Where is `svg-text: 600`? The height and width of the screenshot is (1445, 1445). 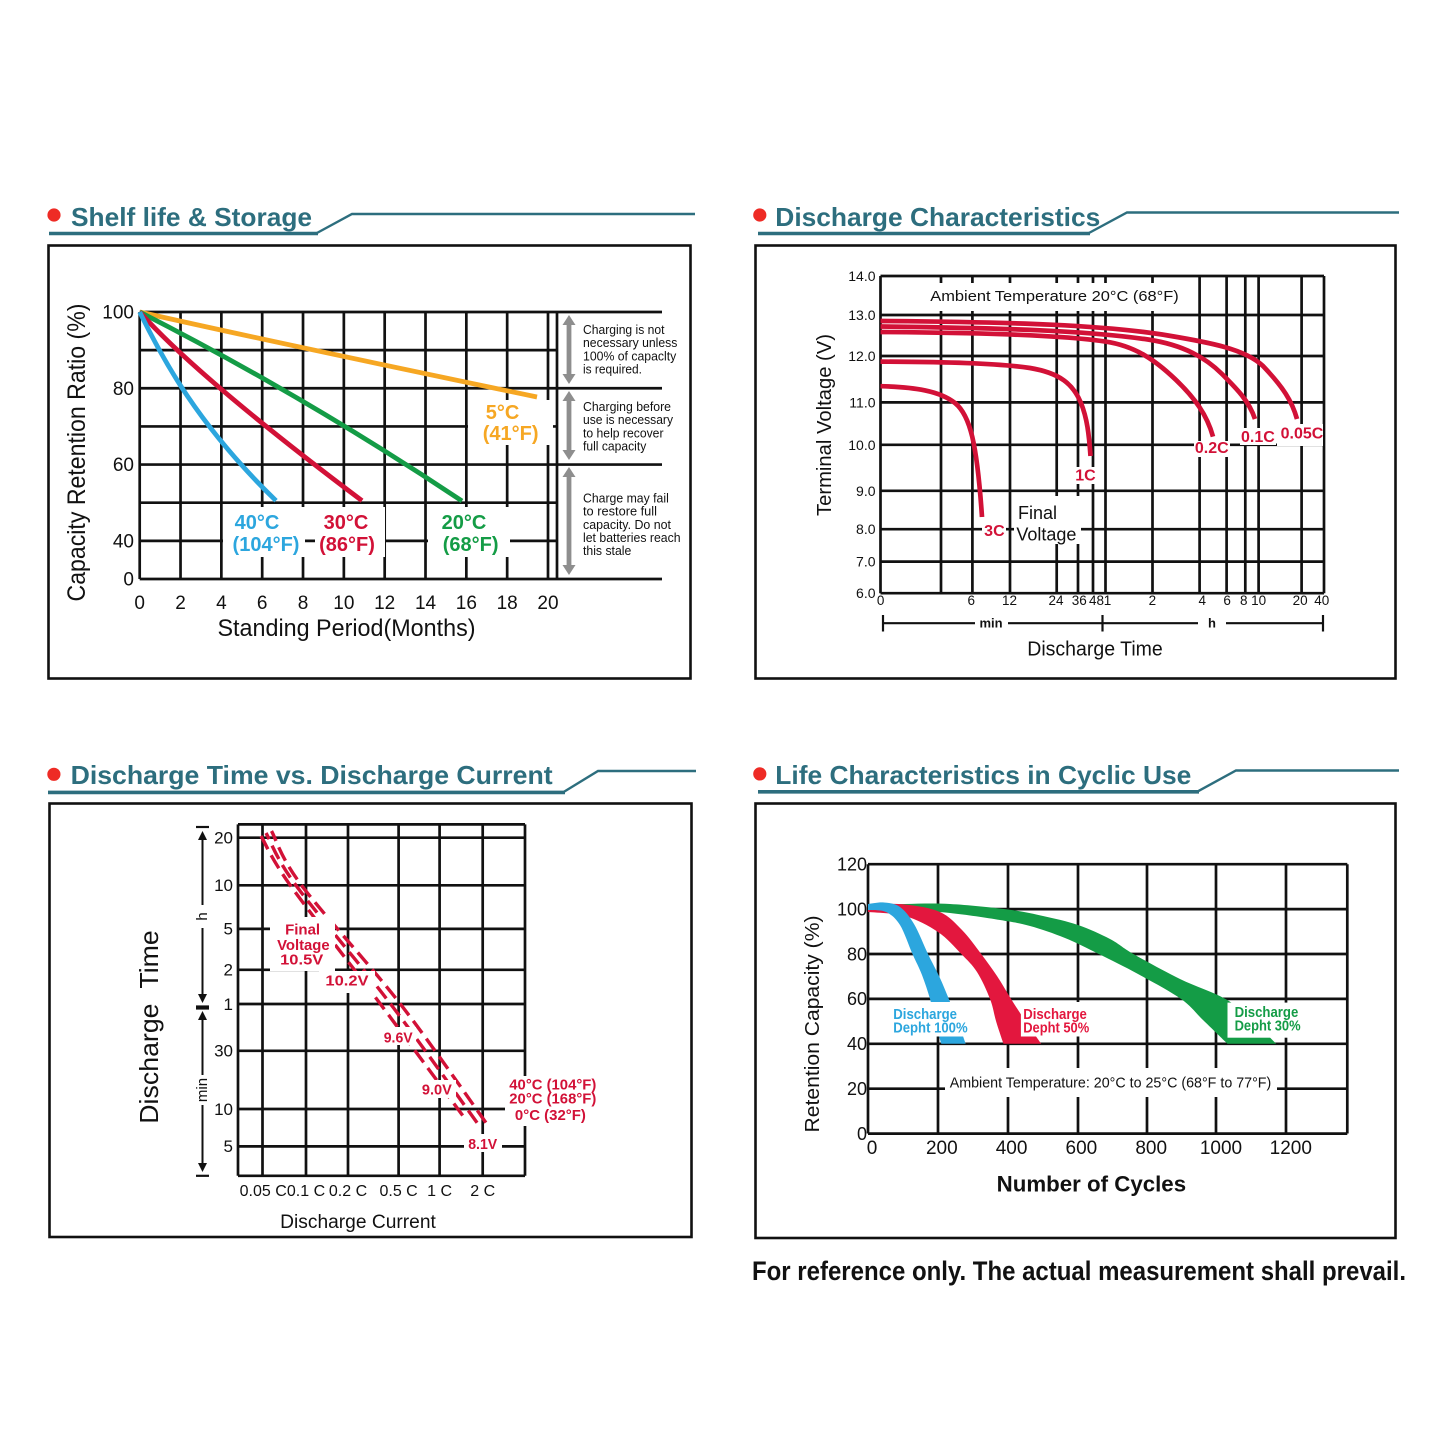 svg-text: 600 is located at coordinates (1082, 1148).